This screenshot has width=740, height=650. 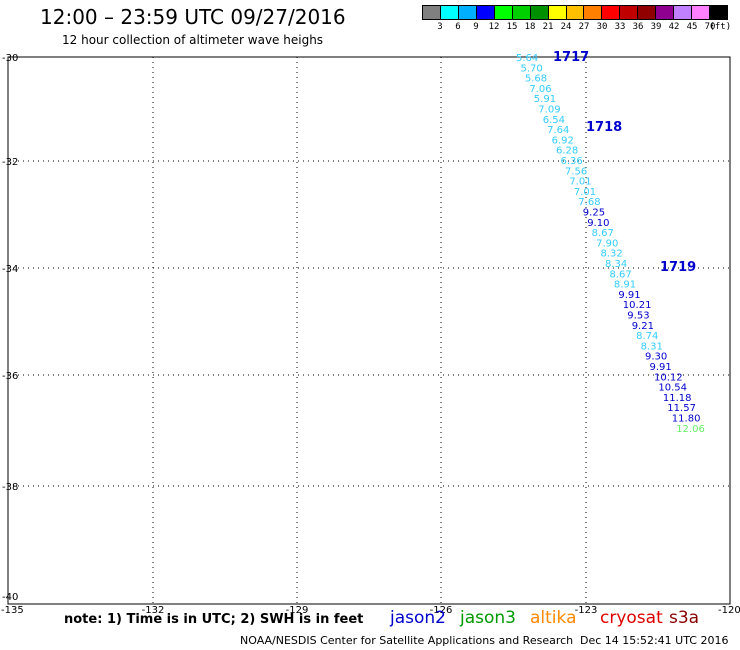 What do you see at coordinates (589, 202) in the screenshot?
I see `wave-height-value: 7.68` at bounding box center [589, 202].